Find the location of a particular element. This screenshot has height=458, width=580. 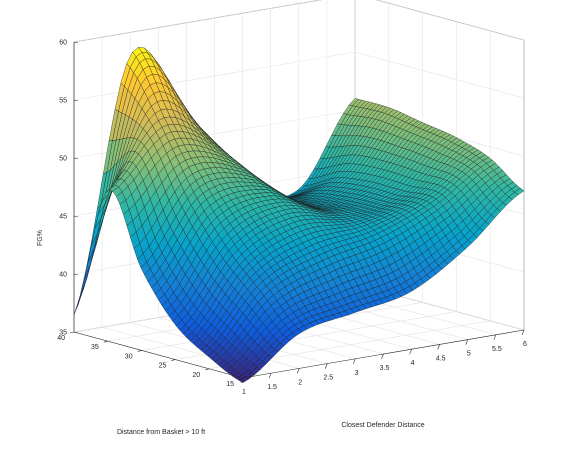

z-tick-label: 35 is located at coordinates (63, 333).